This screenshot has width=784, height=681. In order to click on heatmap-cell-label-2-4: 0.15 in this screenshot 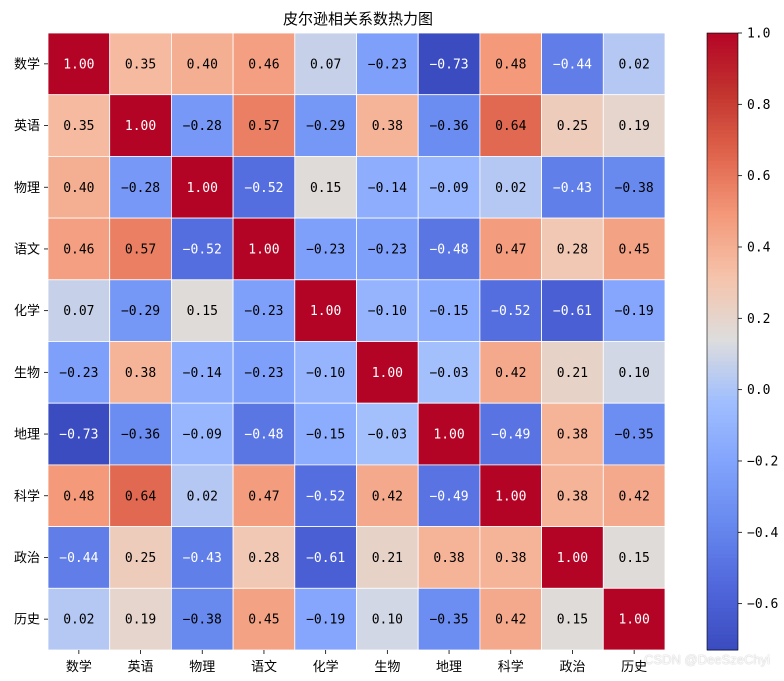, I will do `click(325, 188)`.